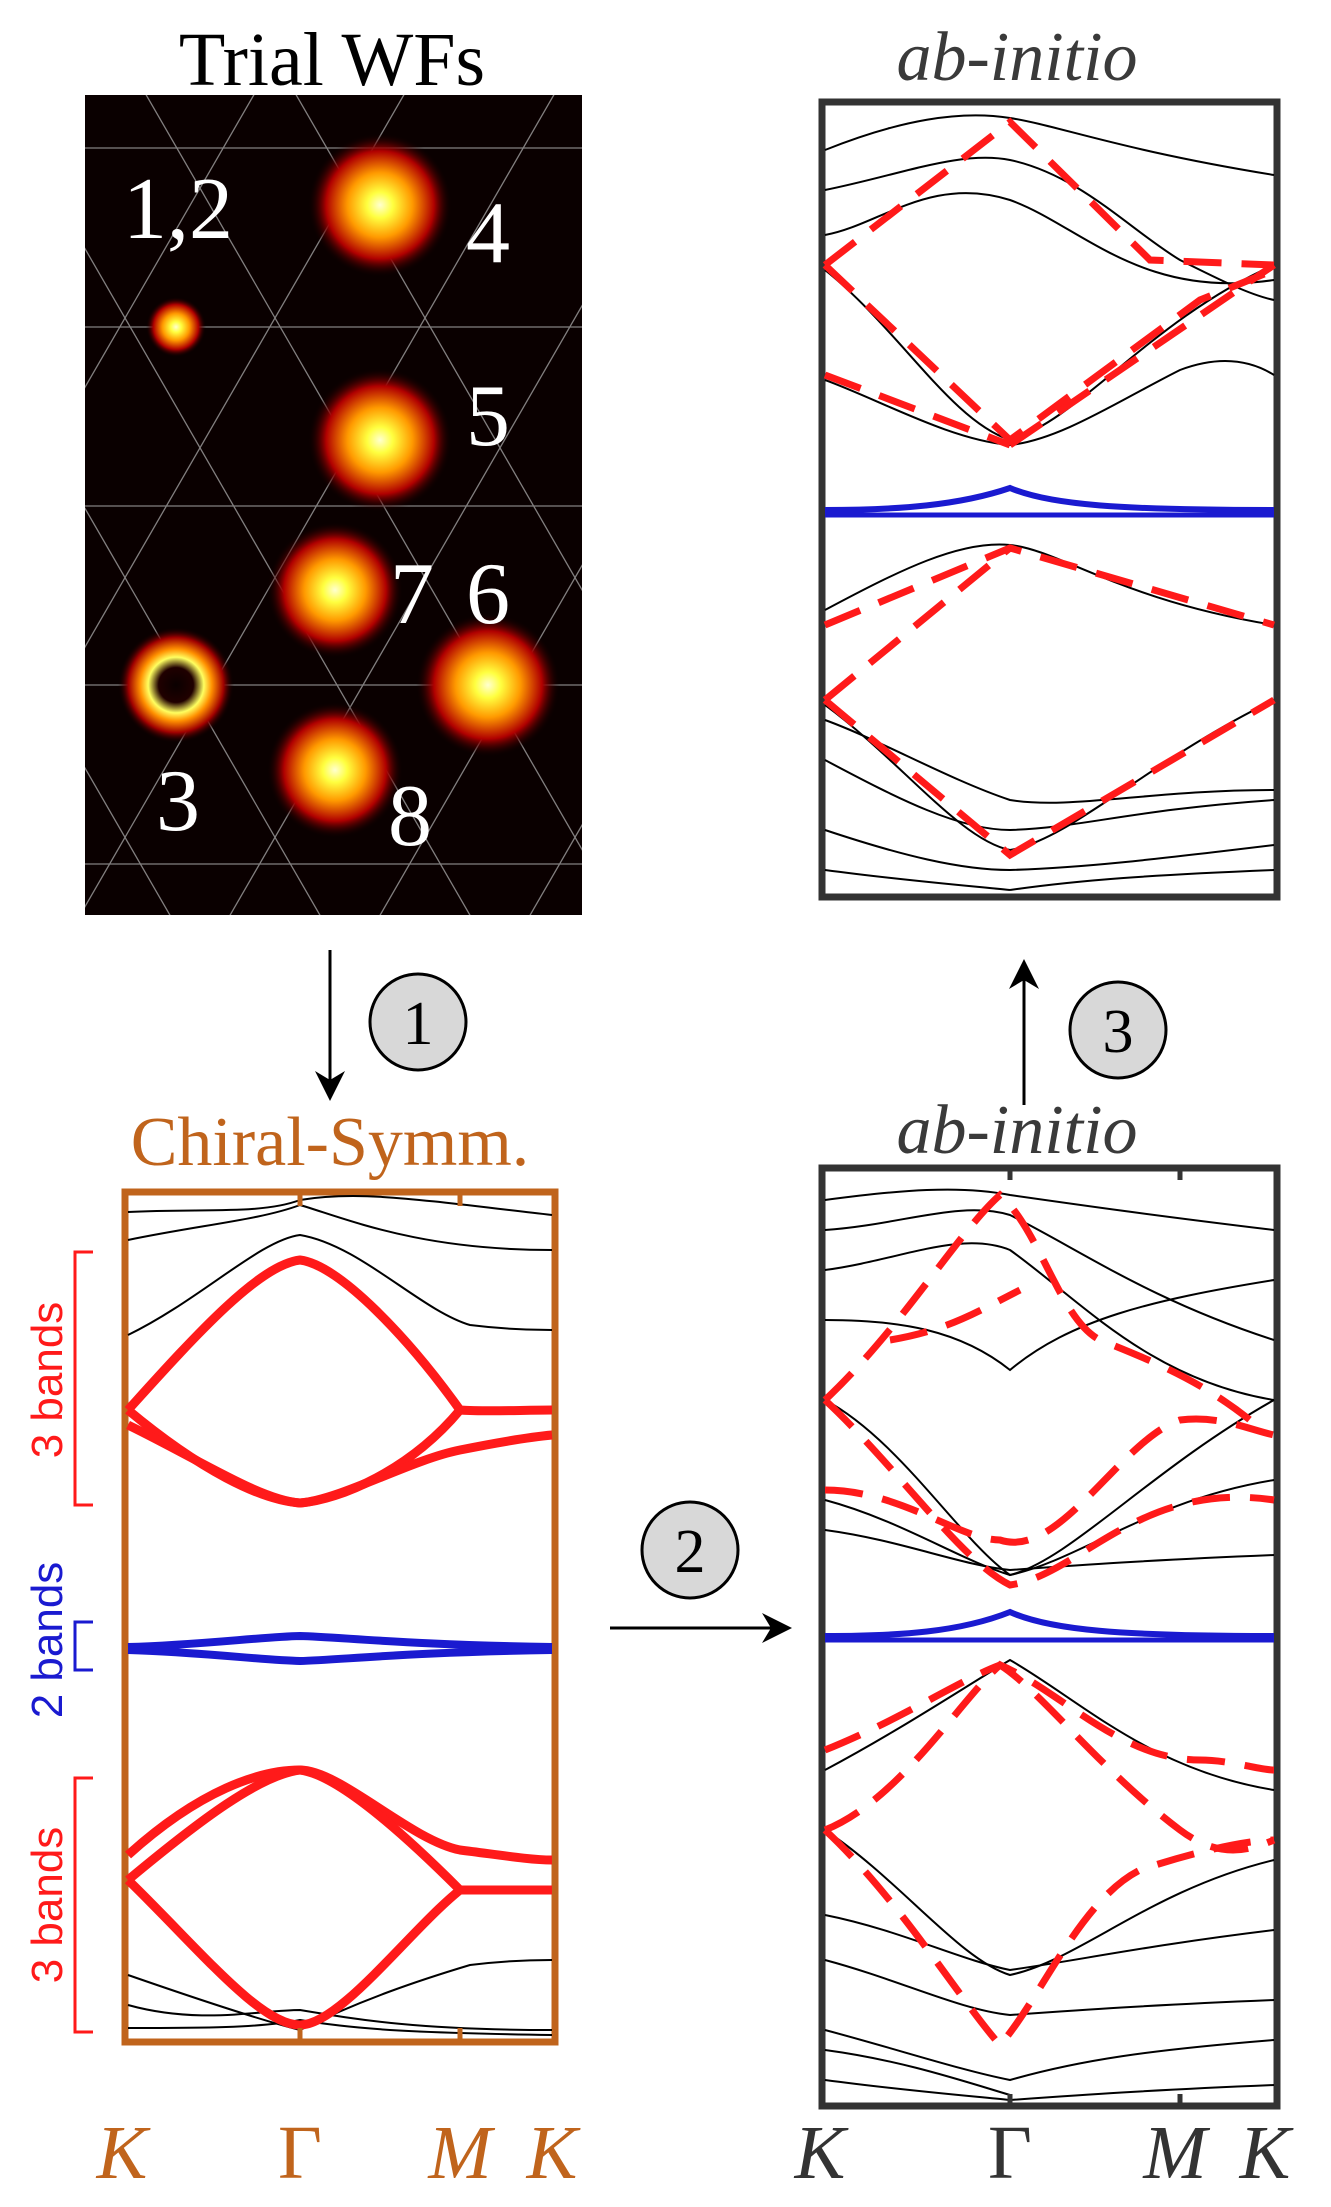 This screenshot has width=1331, height=2207. What do you see at coordinates (553, 2153) in the screenshot?
I see `chiral-kpath-K-end: K` at bounding box center [553, 2153].